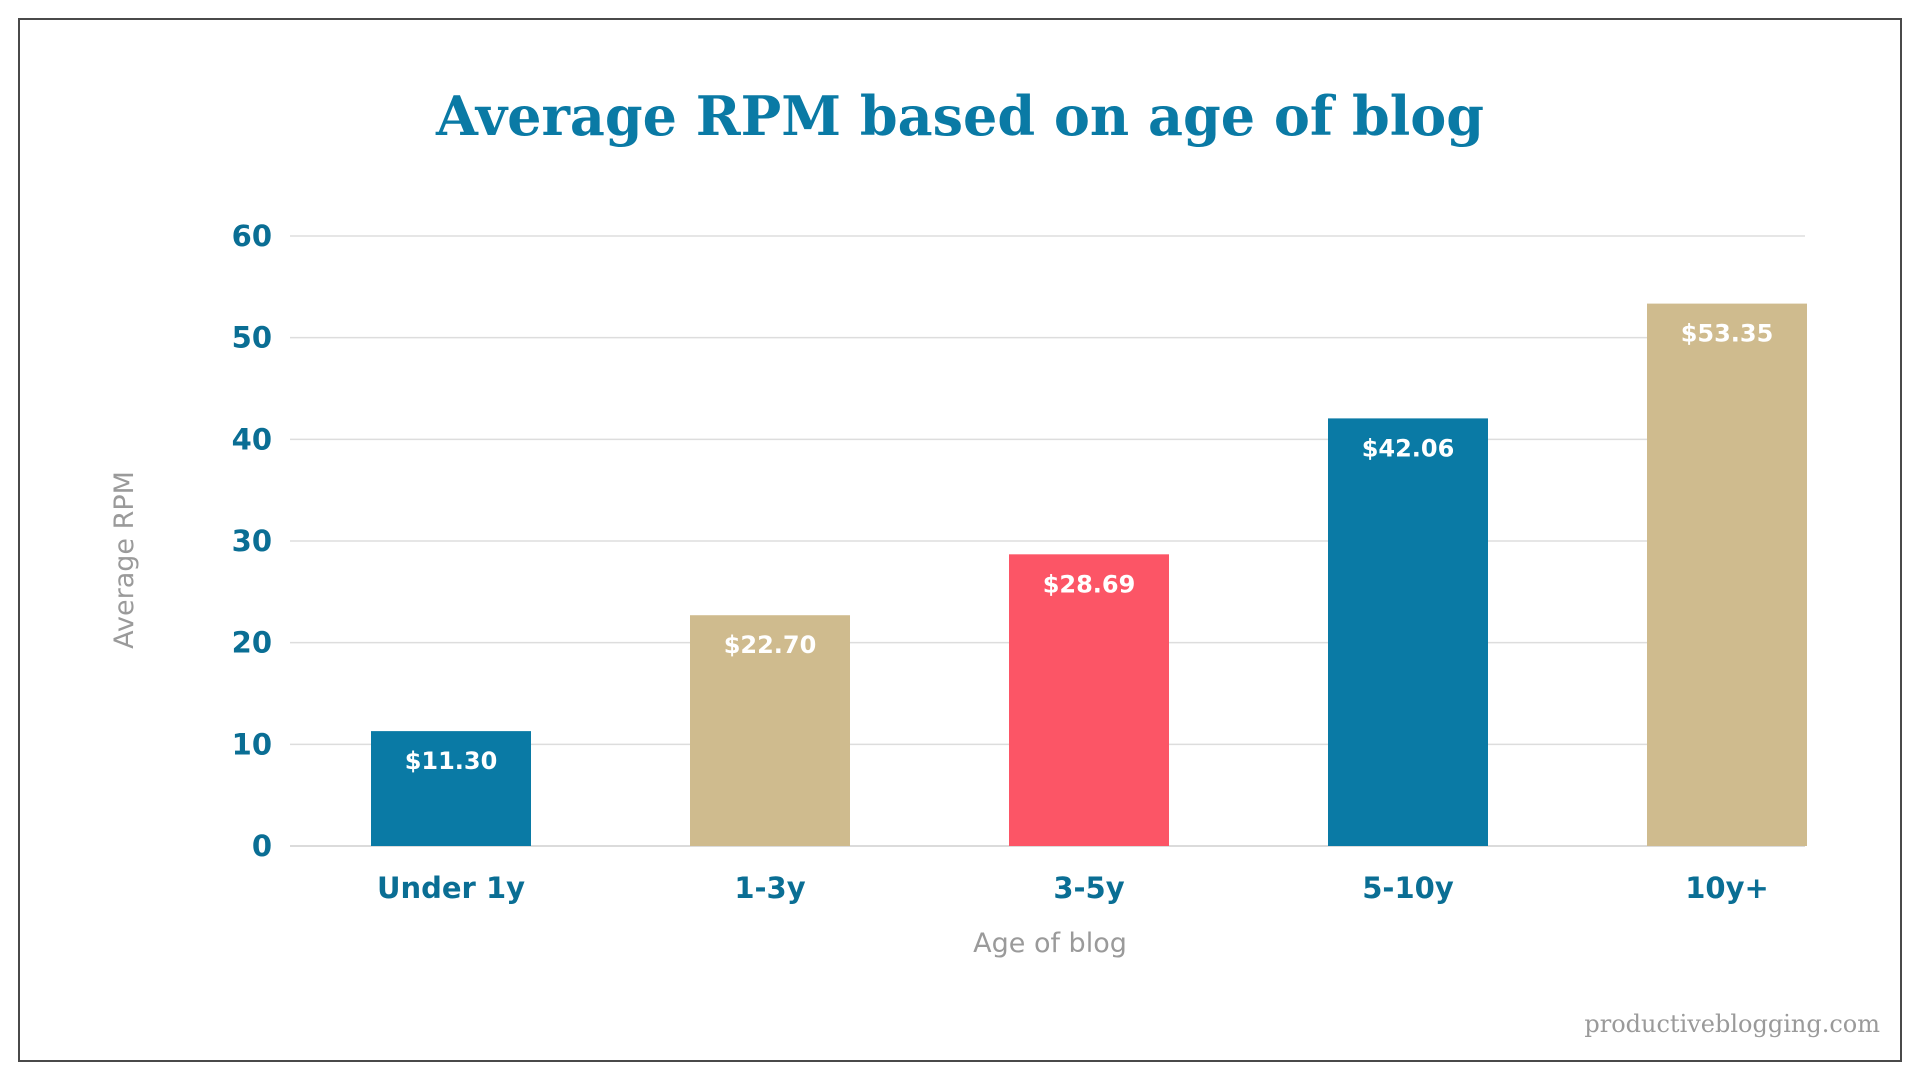 The width and height of the screenshot is (1920, 1080). Describe the element at coordinates (252, 643) in the screenshot. I see `y-tick-label: 20` at that location.